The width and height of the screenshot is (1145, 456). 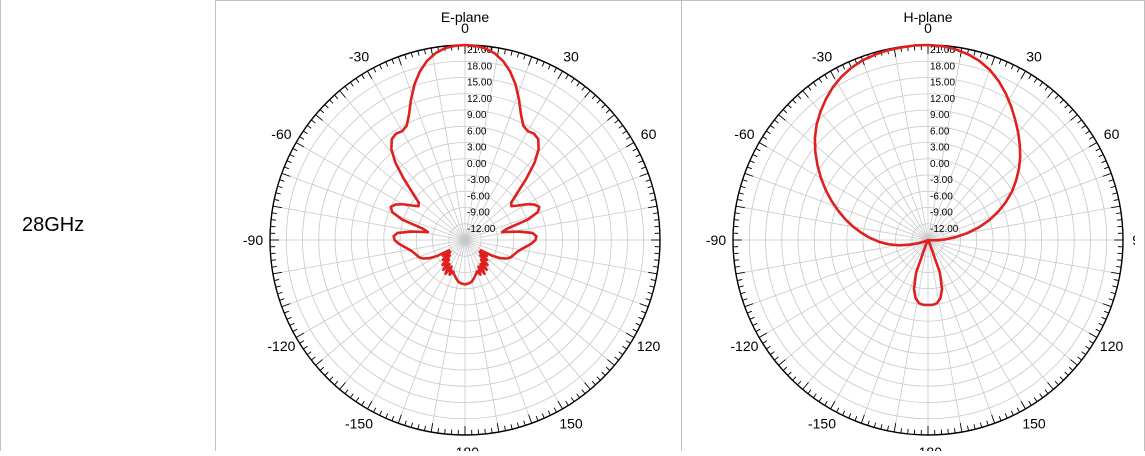 I want to click on angle-label: -60, so click(x=281, y=134).